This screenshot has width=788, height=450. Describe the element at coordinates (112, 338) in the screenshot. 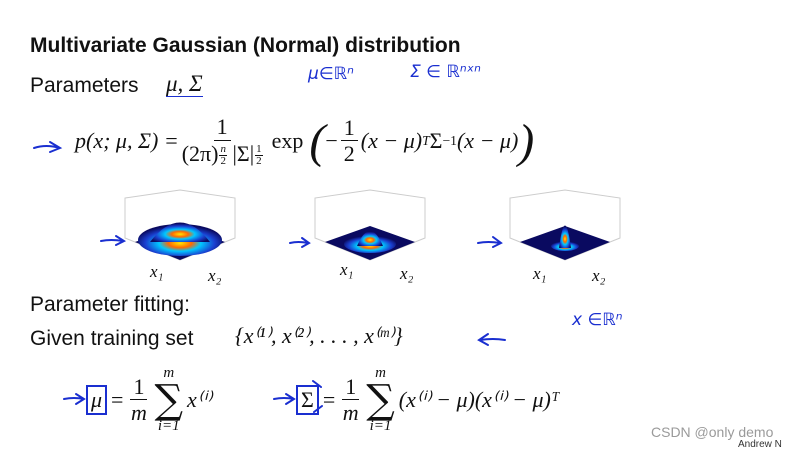

I see `text-line: Given training set` at that location.